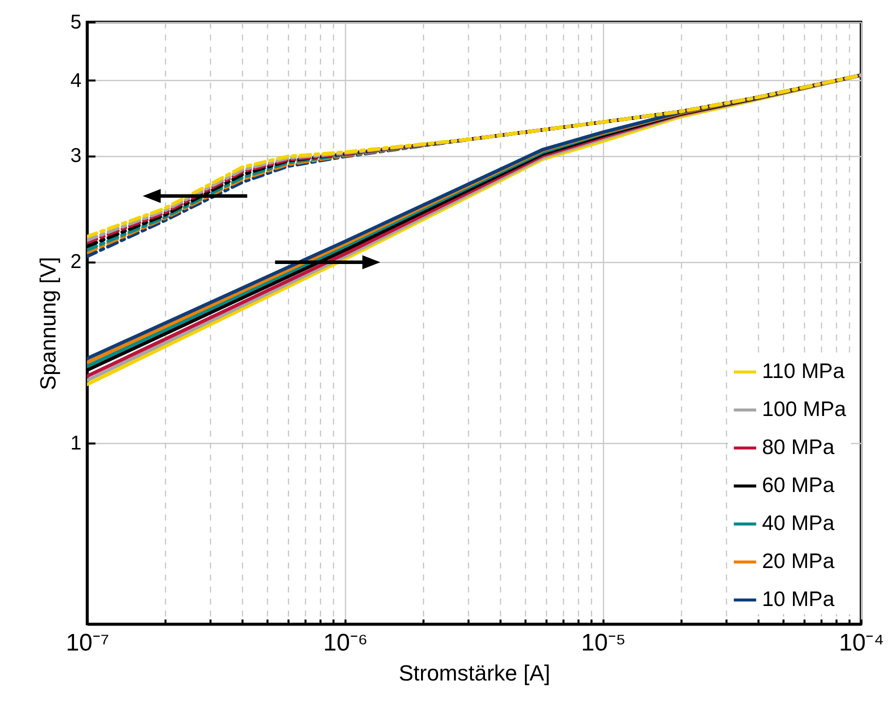  What do you see at coordinates (474, 673) in the screenshot?
I see `x-axis-title: Stromstärke [A]` at bounding box center [474, 673].